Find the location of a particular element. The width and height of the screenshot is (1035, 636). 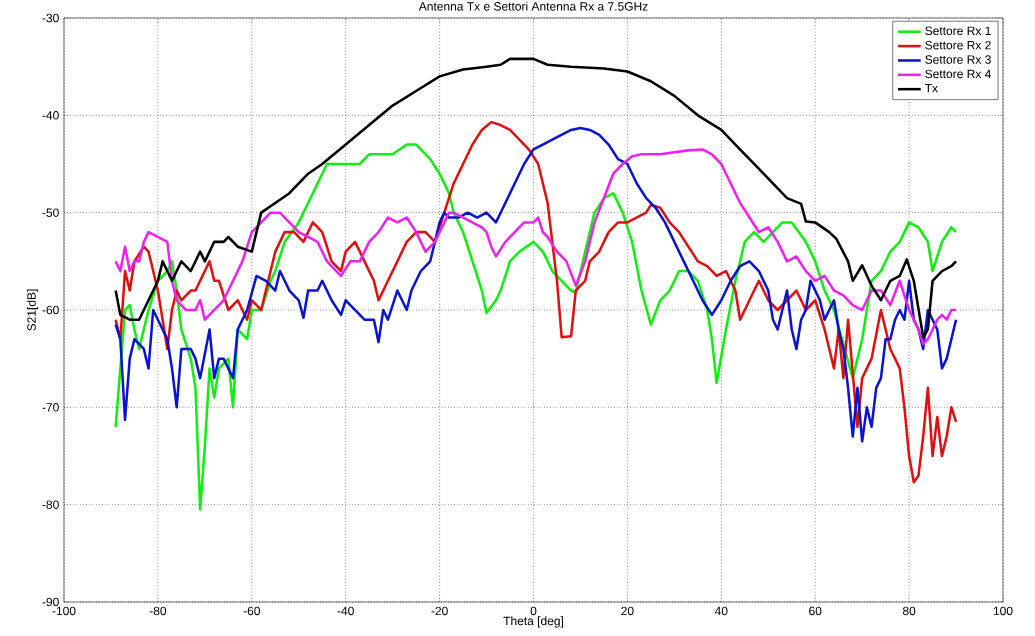

x-tick-label: 20 is located at coordinates (627, 611).